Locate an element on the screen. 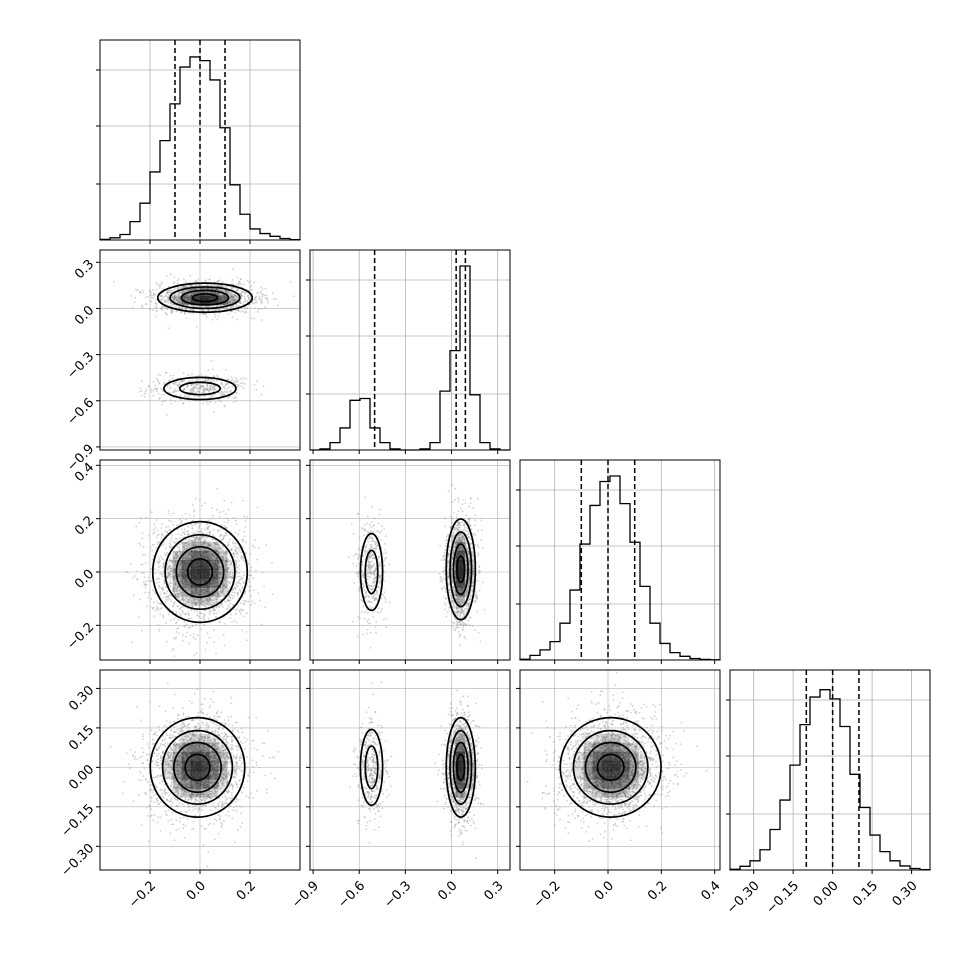 The height and width of the screenshot is (970, 970). x-tick-label: 0.30 is located at coordinates (905, 893).